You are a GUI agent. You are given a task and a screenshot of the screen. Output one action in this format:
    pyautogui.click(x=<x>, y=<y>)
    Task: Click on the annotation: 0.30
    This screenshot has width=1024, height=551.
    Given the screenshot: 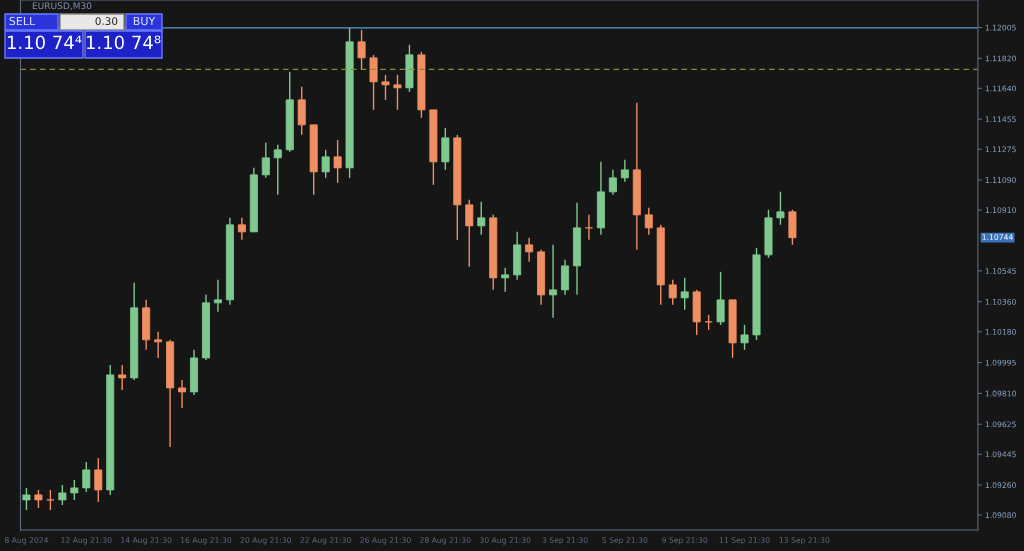 What is the action you would take?
    pyautogui.click(x=106, y=21)
    